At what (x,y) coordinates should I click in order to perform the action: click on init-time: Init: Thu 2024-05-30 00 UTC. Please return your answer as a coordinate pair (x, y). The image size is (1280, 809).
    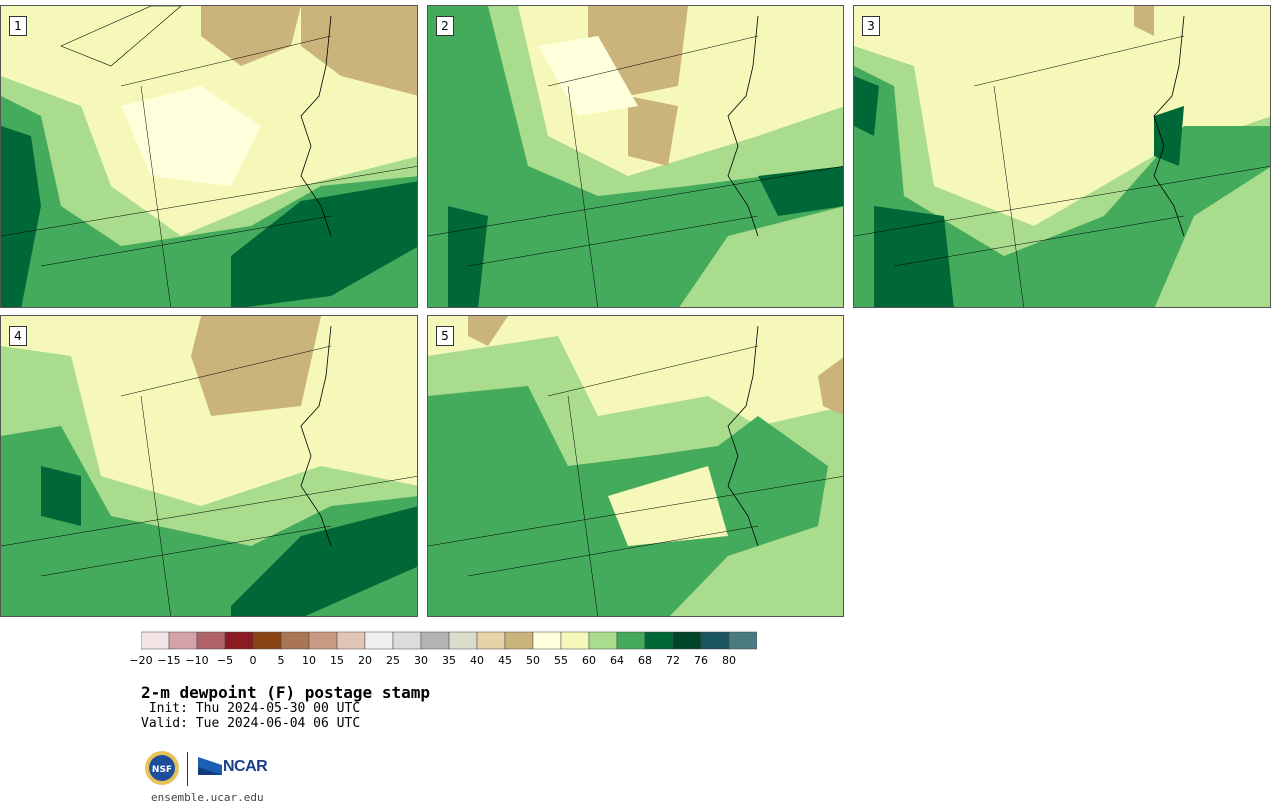
    Looking at the image, I should click on (251, 708).